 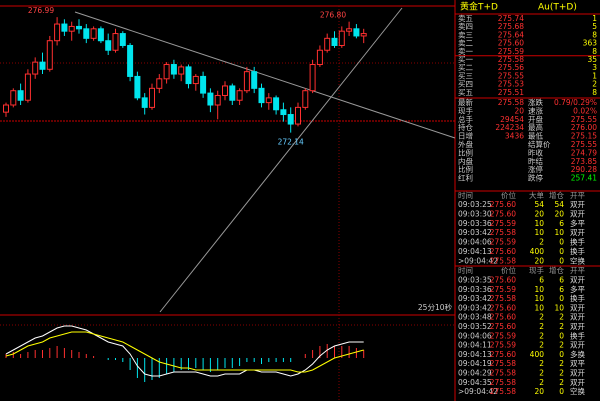 I want to click on stat-cell: 29454, so click(x=512, y=119).